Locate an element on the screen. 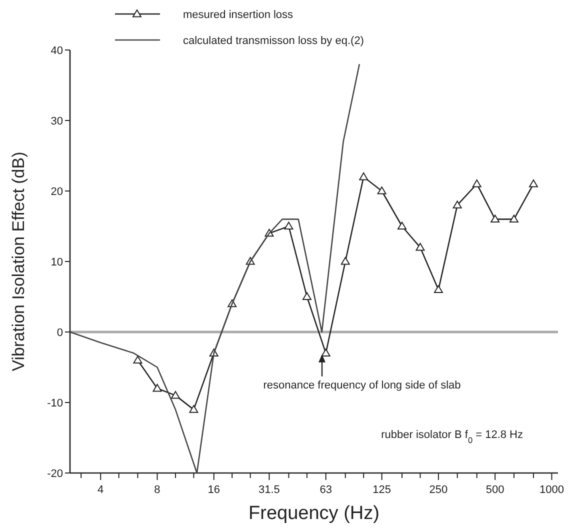  legend-label: calculated transmisson loss by eq.(2) is located at coordinates (273, 41).